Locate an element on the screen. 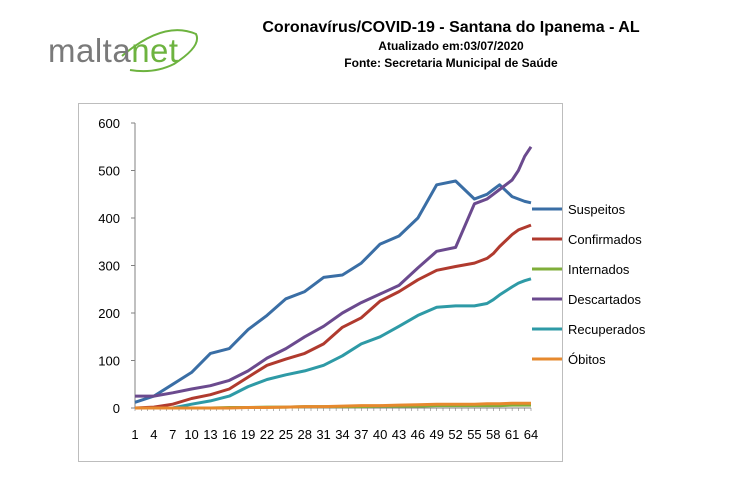 This screenshot has height=500, width=745. legend-label-suspeitos: Suspeitos is located at coordinates (597, 209).